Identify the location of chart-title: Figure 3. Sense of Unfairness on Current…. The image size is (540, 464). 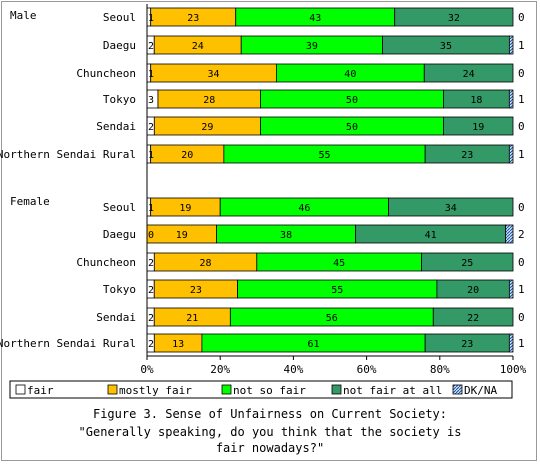
(270, 414).